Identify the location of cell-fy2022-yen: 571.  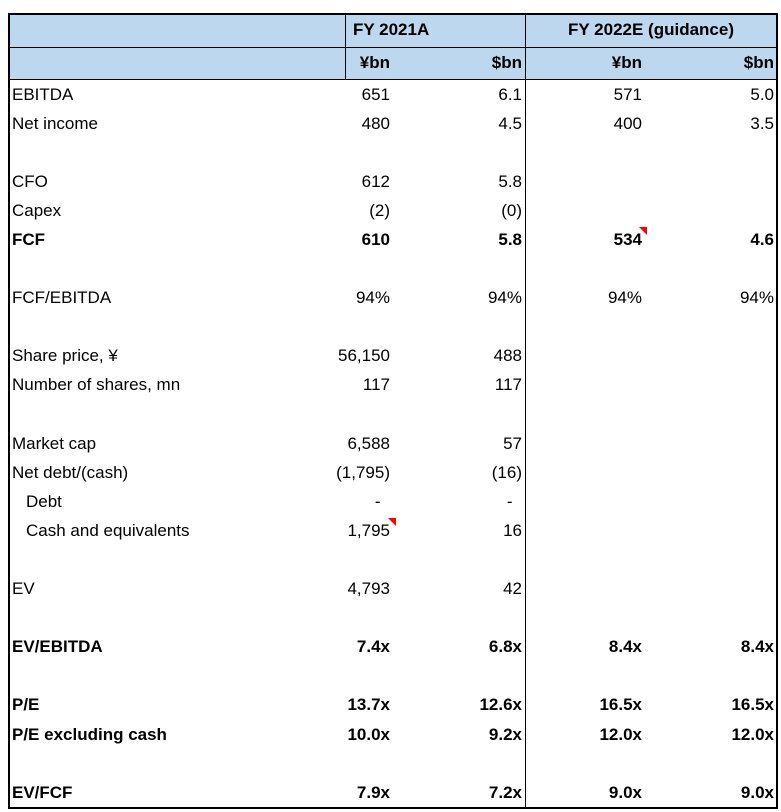
(588, 94).